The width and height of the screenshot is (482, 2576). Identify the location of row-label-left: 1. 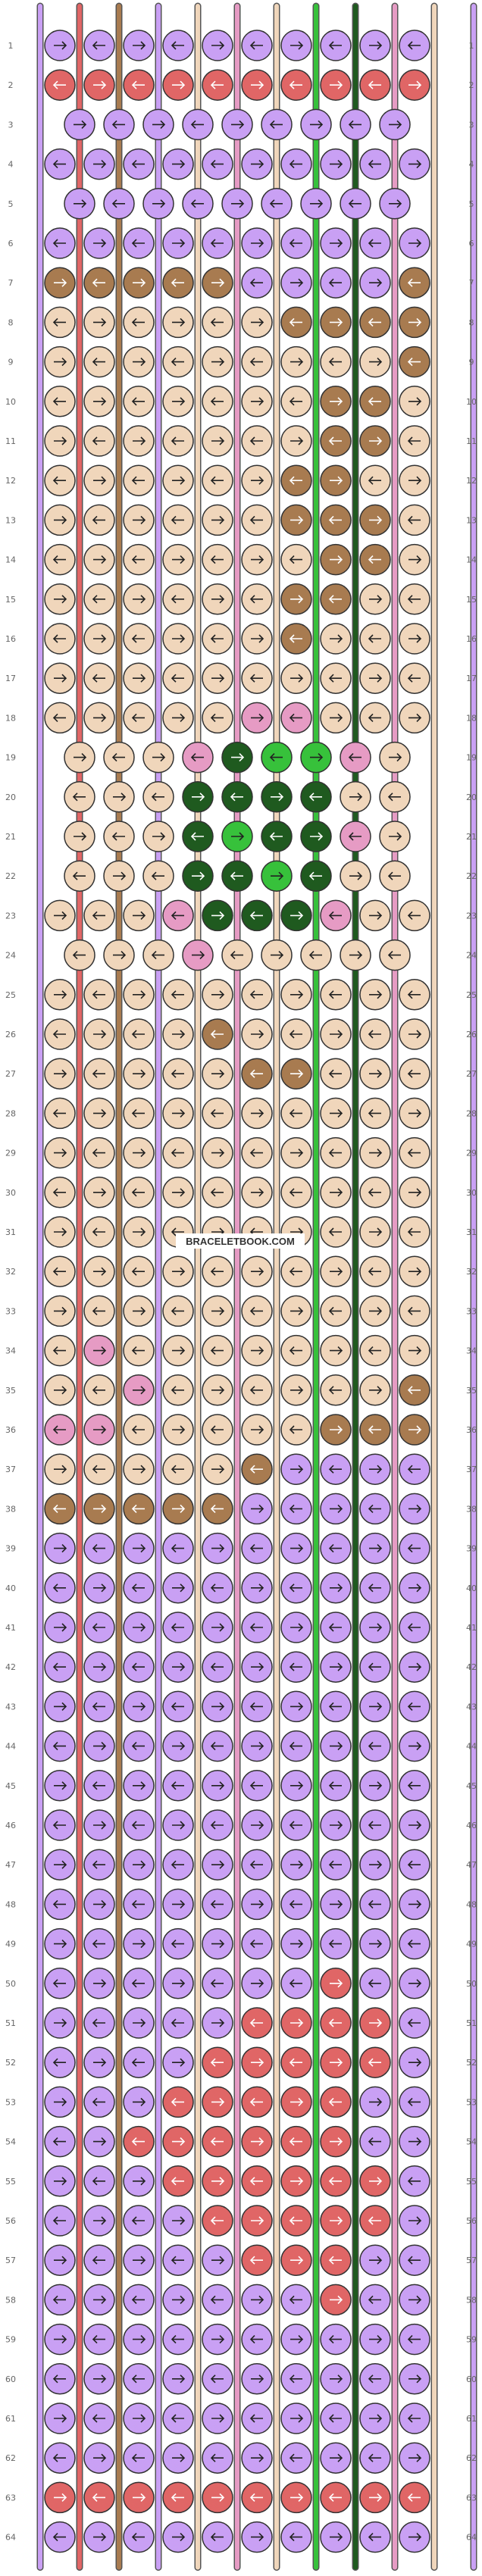
(11, 46).